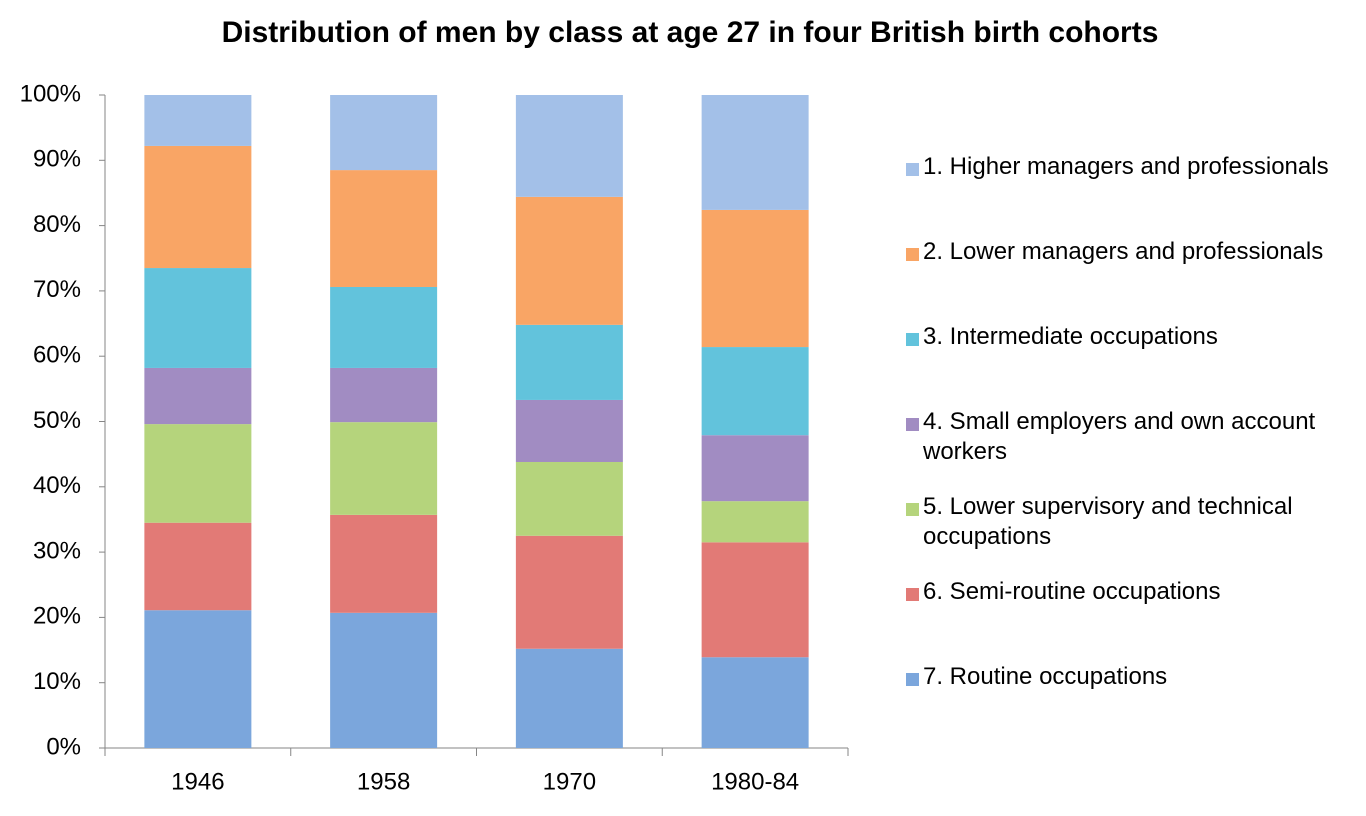 The image size is (1366, 816). Describe the element at coordinates (1045, 676) in the screenshot. I see `legend-label: 7. Routine occupations` at that location.